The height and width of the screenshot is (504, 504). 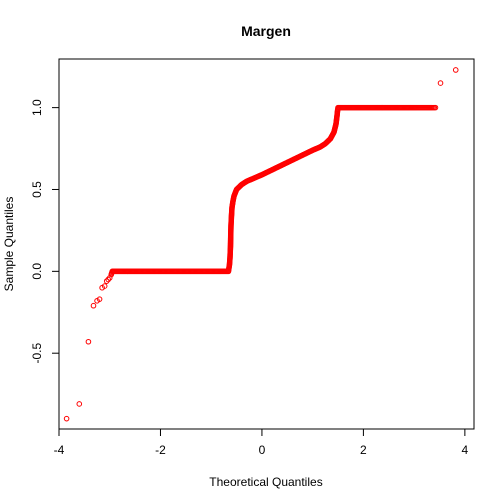 What do you see at coordinates (9, 244) in the screenshot?
I see `y-axis-label: Sample Quantiles` at bounding box center [9, 244].